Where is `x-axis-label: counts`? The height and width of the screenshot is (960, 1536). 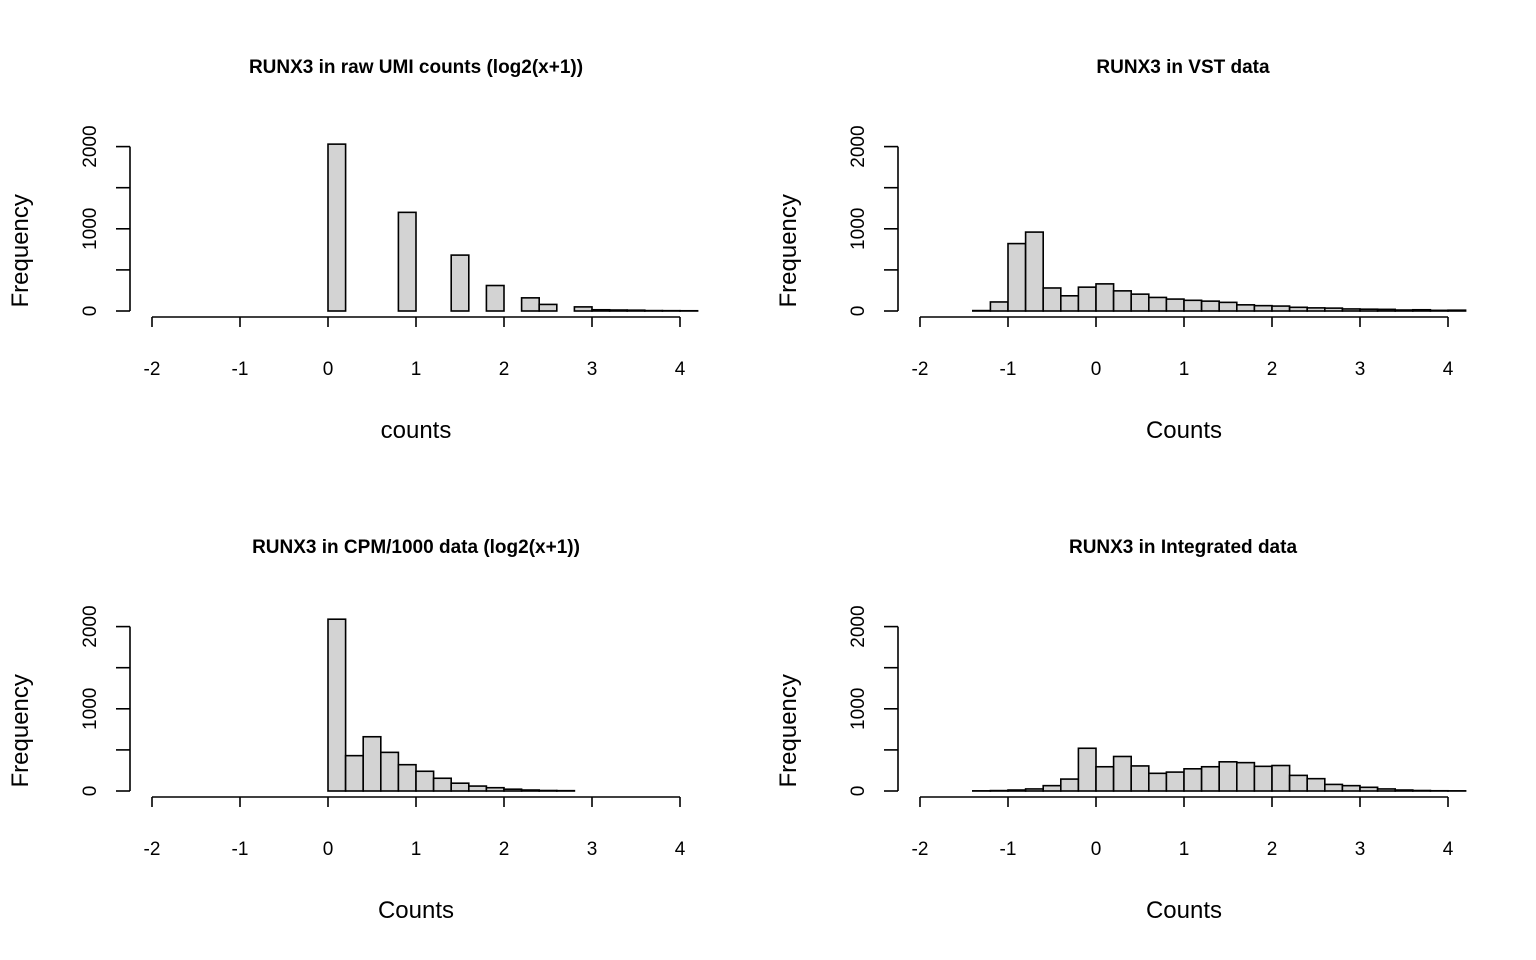 x-axis-label: counts is located at coordinates (416, 430).